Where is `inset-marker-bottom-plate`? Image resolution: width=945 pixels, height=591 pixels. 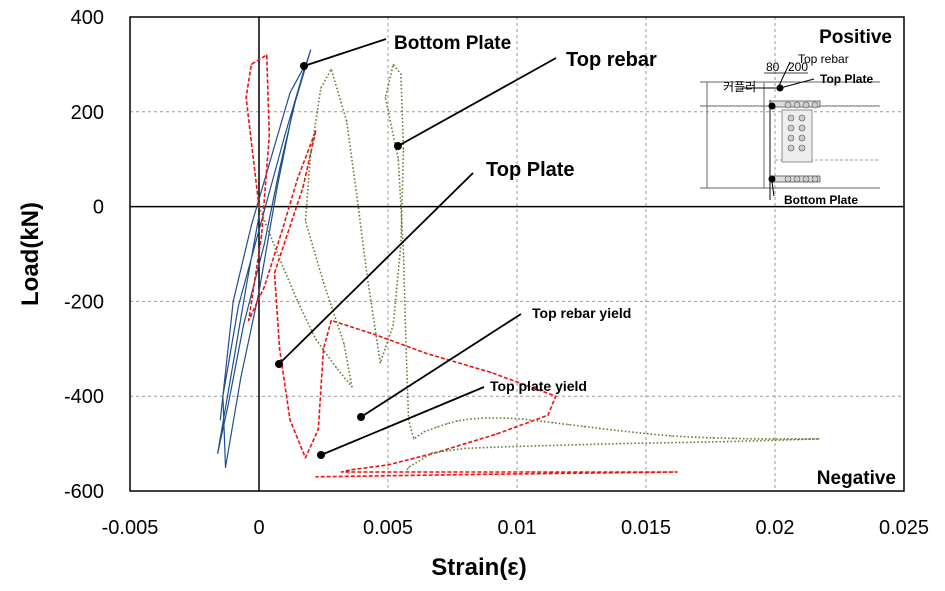
inset-marker-bottom-plate is located at coordinates (772, 179).